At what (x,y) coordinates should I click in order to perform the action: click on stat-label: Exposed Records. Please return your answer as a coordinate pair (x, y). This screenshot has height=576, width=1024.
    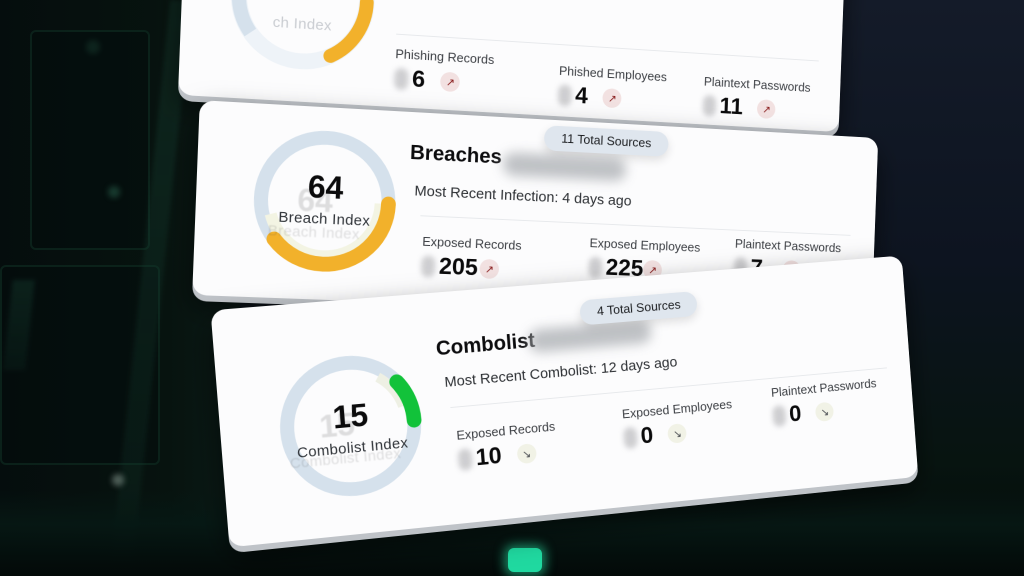
    Looking at the image, I should click on (472, 243).